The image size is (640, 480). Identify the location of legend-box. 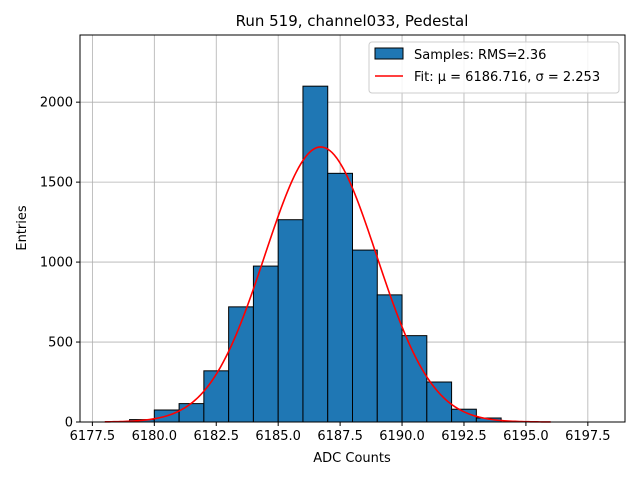
(494, 67).